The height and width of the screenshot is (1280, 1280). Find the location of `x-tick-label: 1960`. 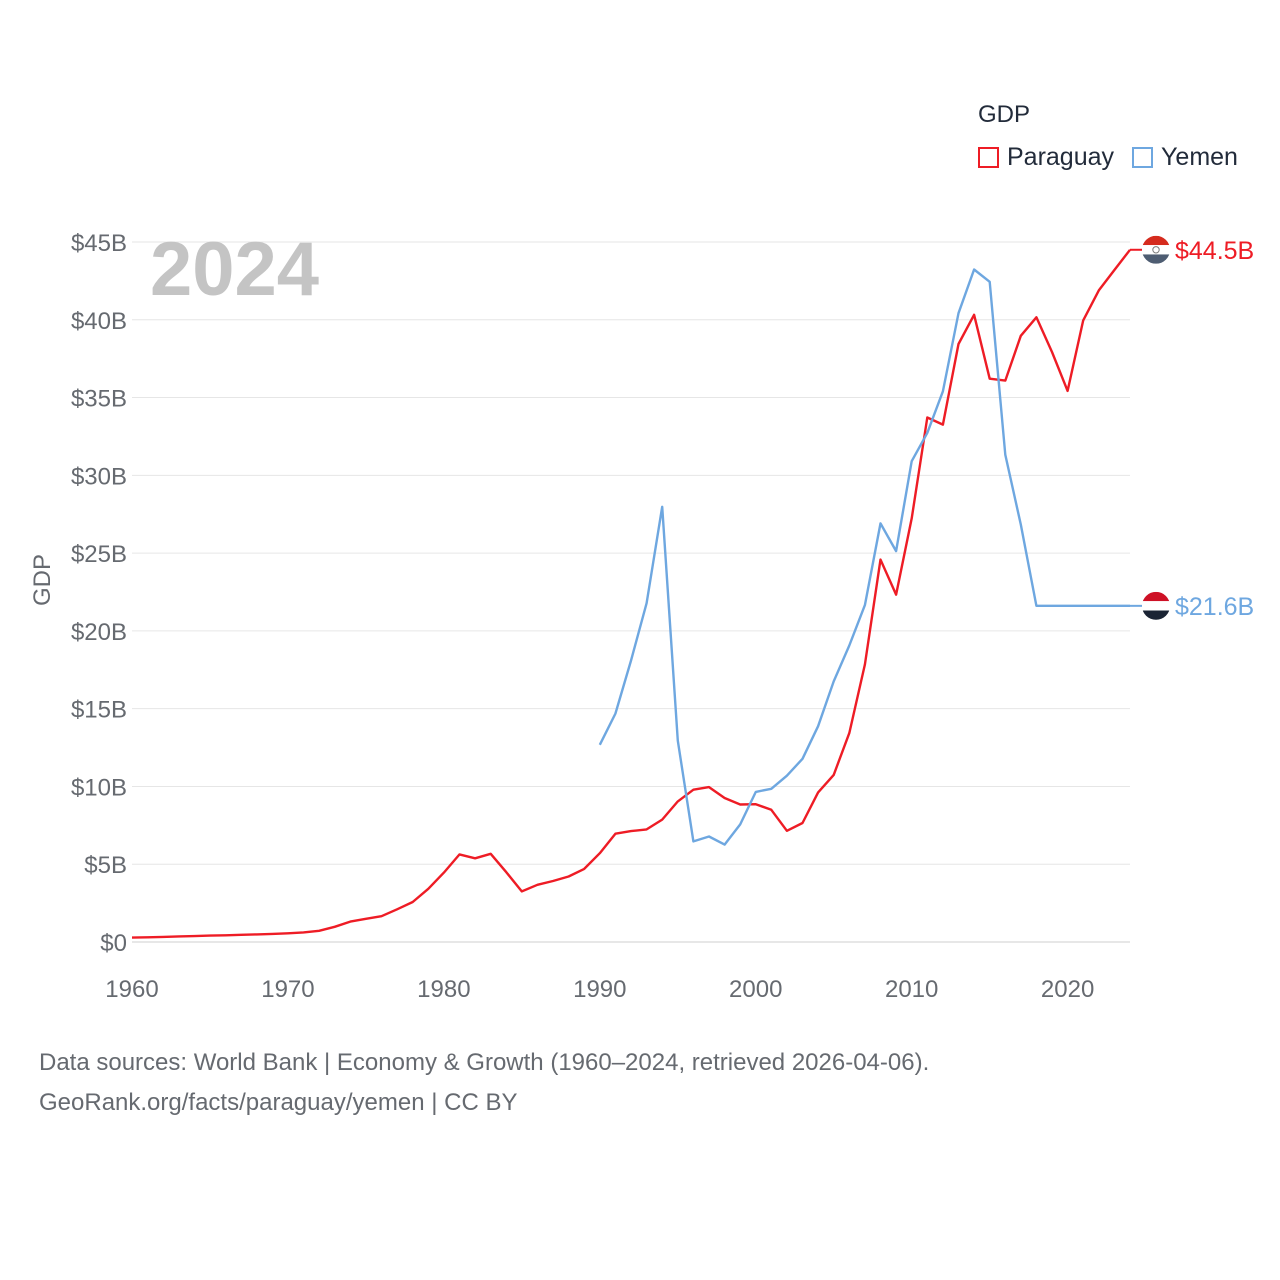

x-tick-label: 1960 is located at coordinates (131, 989).